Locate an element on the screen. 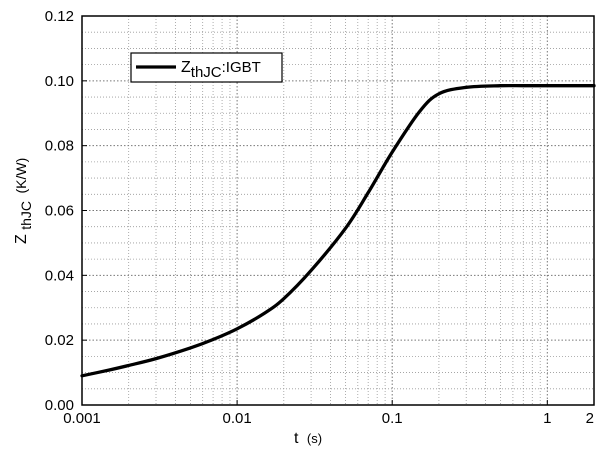 This screenshot has width=614, height=456. legend: ZthJC:IGBT is located at coordinates (206, 67).